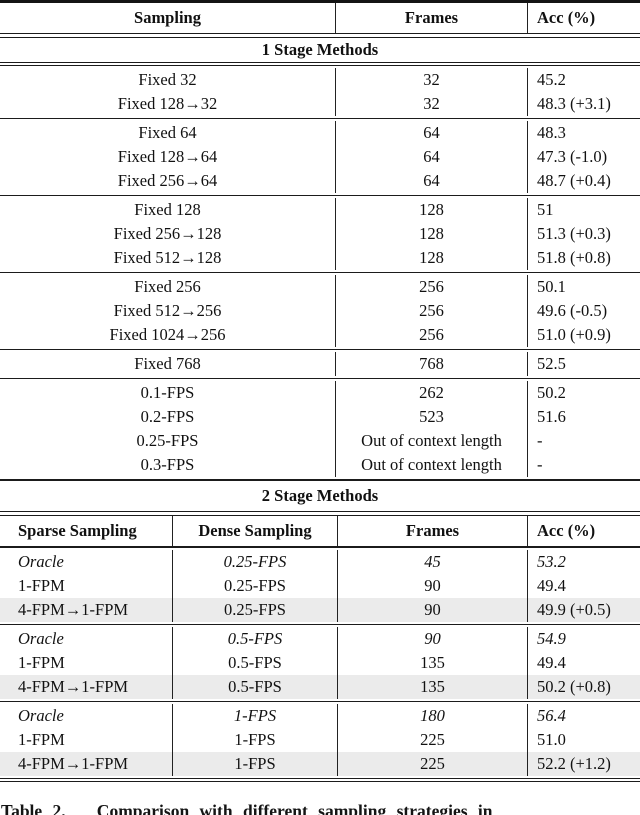  I want to click on table-row: 0.2-FPS 523 51.6, so click(320, 417).